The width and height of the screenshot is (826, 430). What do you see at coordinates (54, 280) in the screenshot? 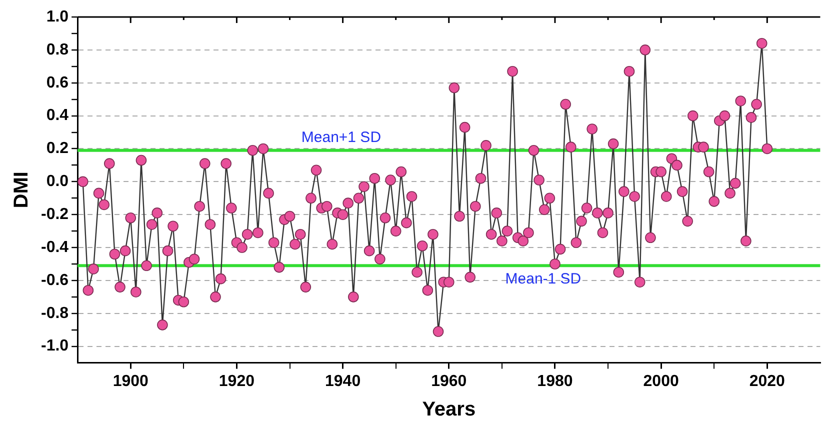
I see `y-tick-label: -0.6` at bounding box center [54, 280].